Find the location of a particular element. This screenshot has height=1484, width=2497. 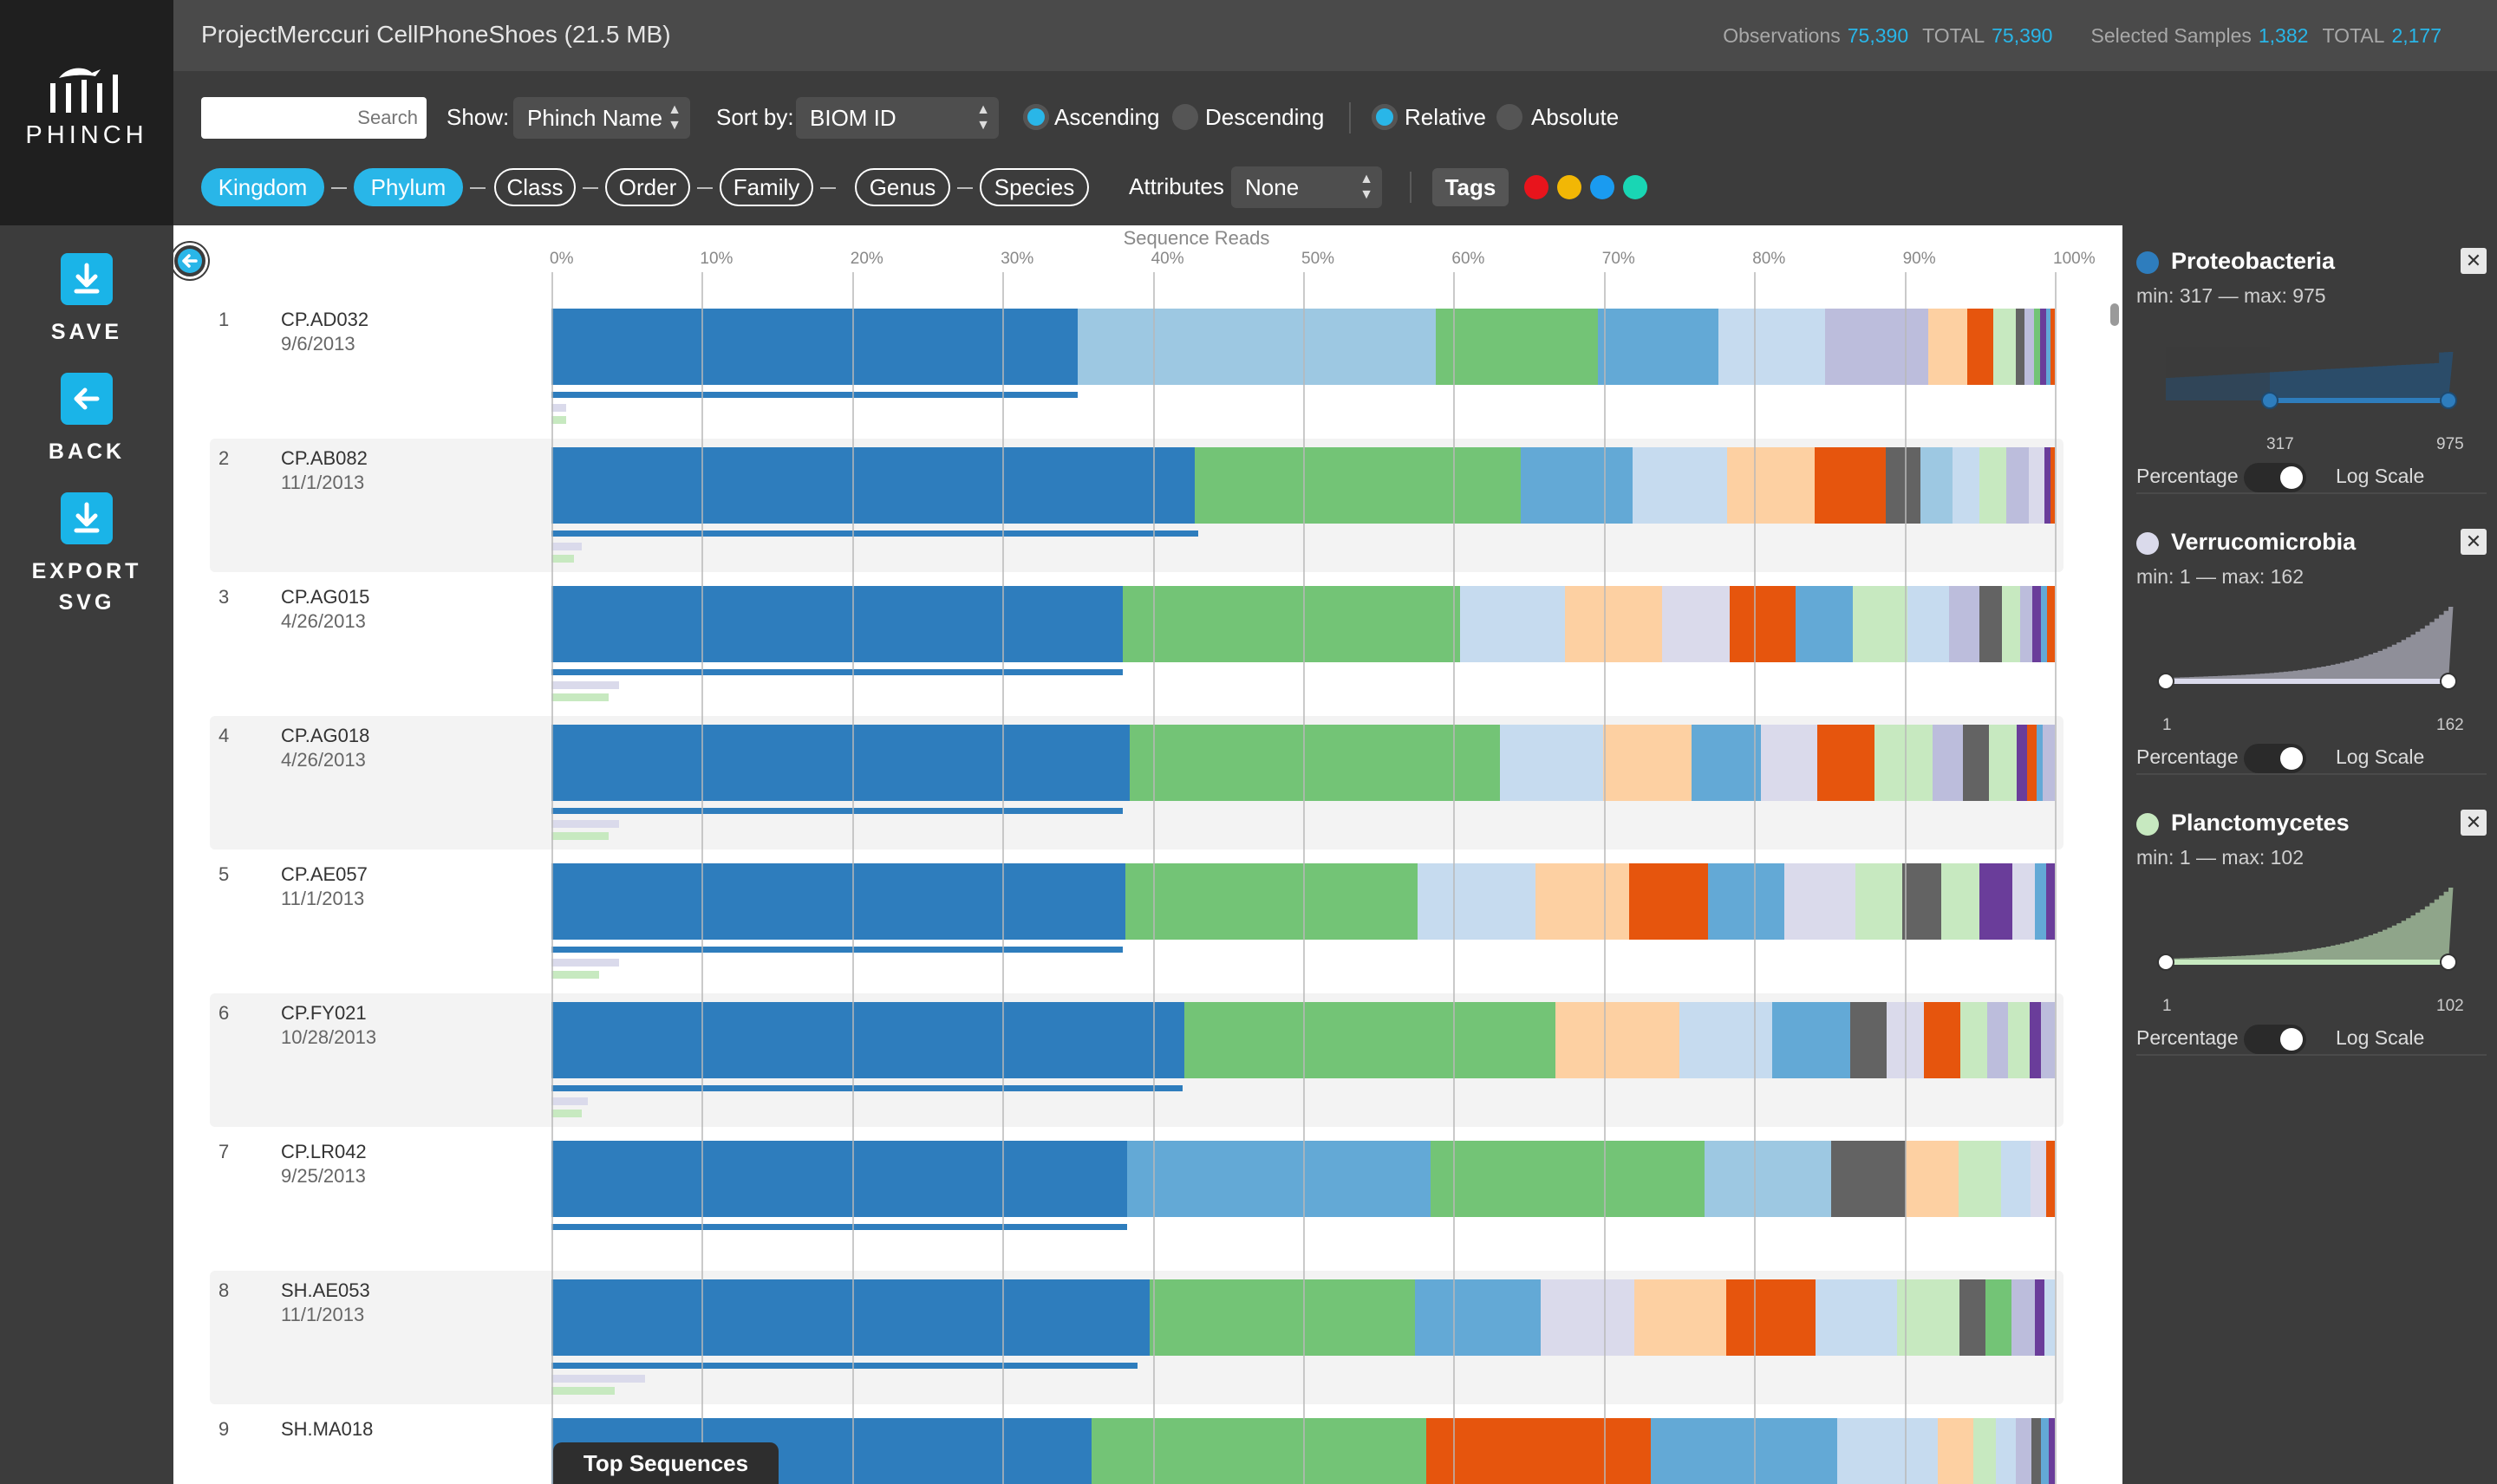

rank-class: Class is located at coordinates (535, 187).